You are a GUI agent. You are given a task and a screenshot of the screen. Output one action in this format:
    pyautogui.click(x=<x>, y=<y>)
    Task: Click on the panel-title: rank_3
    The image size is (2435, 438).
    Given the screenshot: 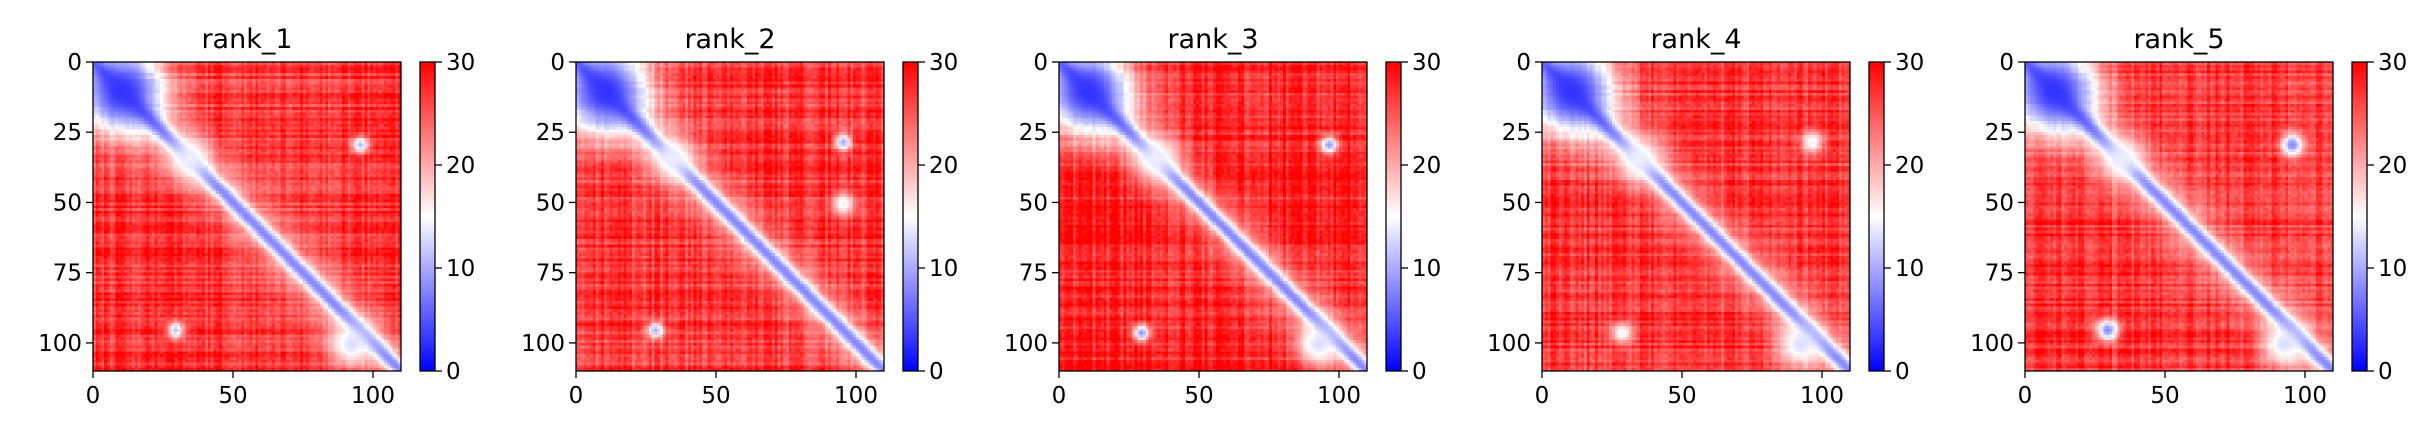 What is the action you would take?
    pyautogui.click(x=1212, y=39)
    